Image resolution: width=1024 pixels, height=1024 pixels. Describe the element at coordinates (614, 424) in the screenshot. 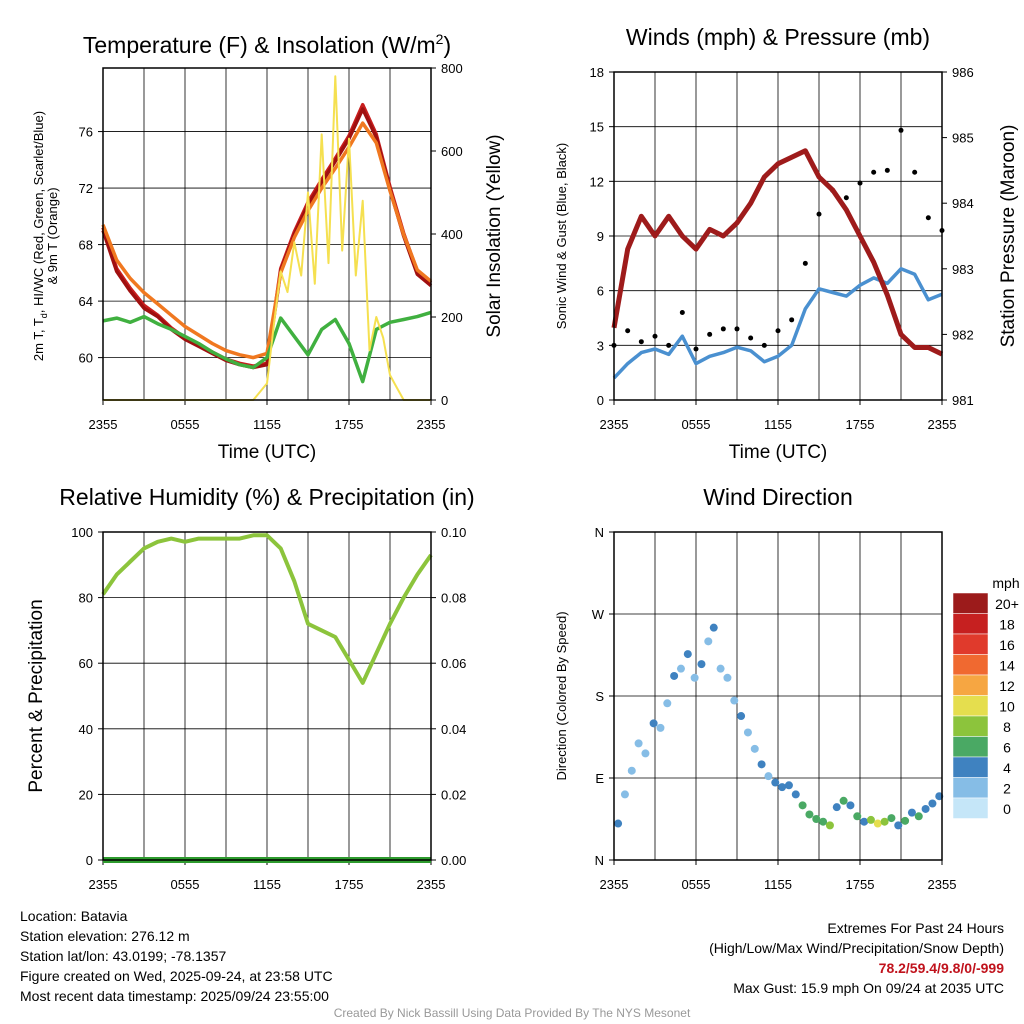

I see `wind-xtick-label: 2355` at that location.